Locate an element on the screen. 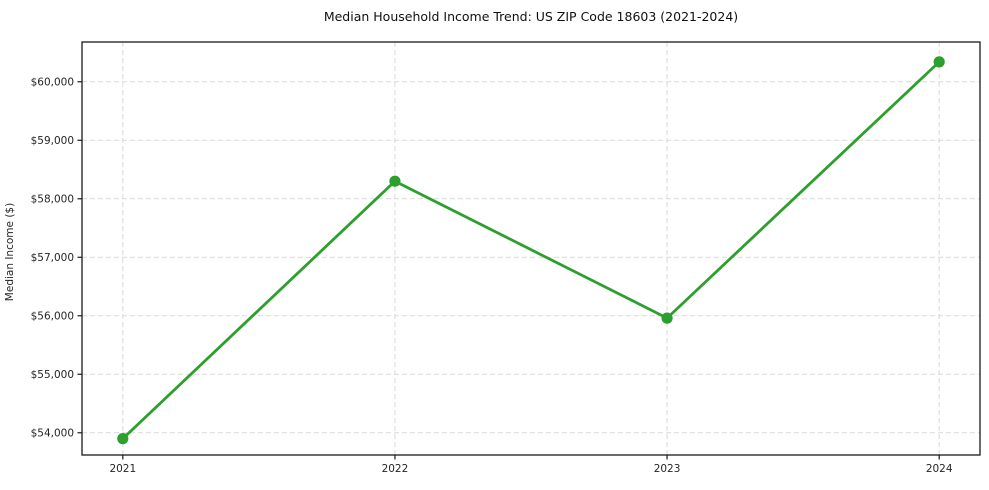  x-tick-label: 2023 is located at coordinates (667, 469).